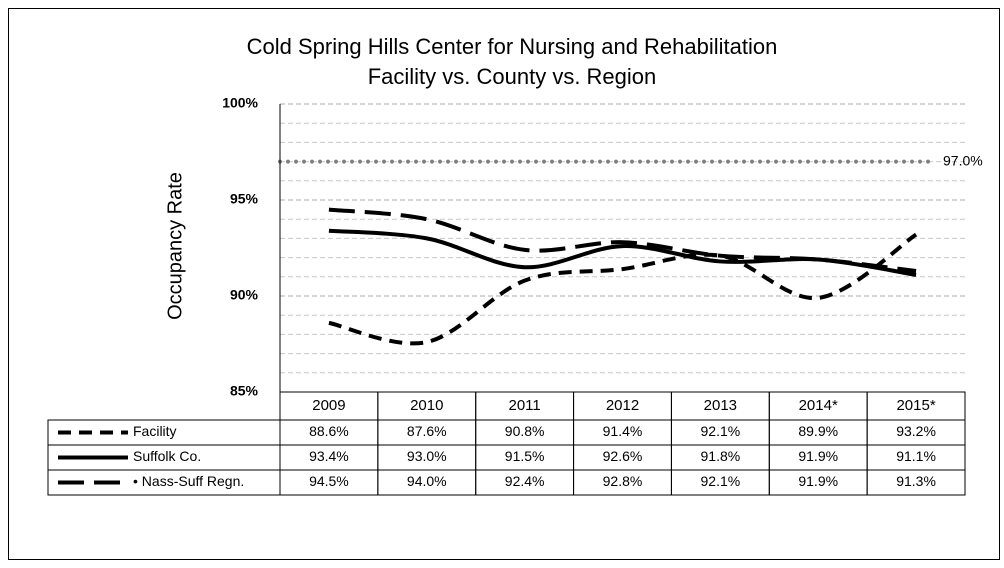 The width and height of the screenshot is (1004, 568). Describe the element at coordinates (188, 481) in the screenshot. I see `legend-label: • Nass-Suff Regn.` at that location.